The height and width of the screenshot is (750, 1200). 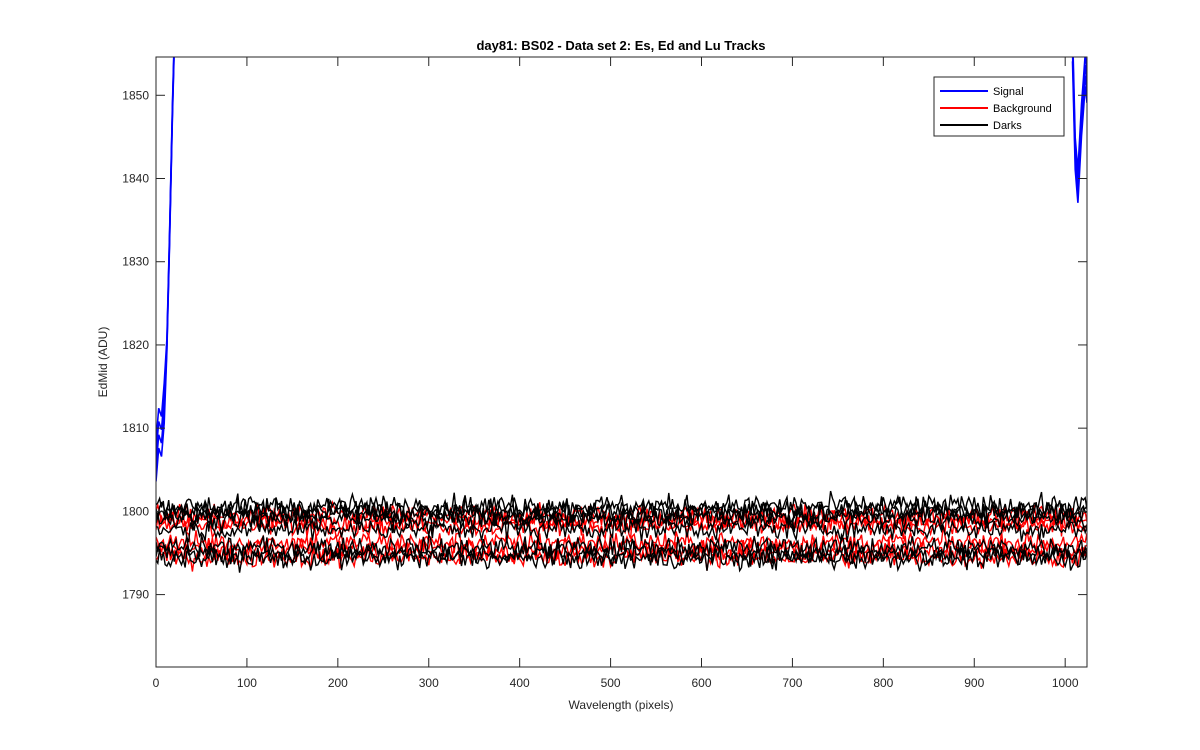 What do you see at coordinates (135, 511) in the screenshot?
I see `y-tick-label: 1800` at bounding box center [135, 511].